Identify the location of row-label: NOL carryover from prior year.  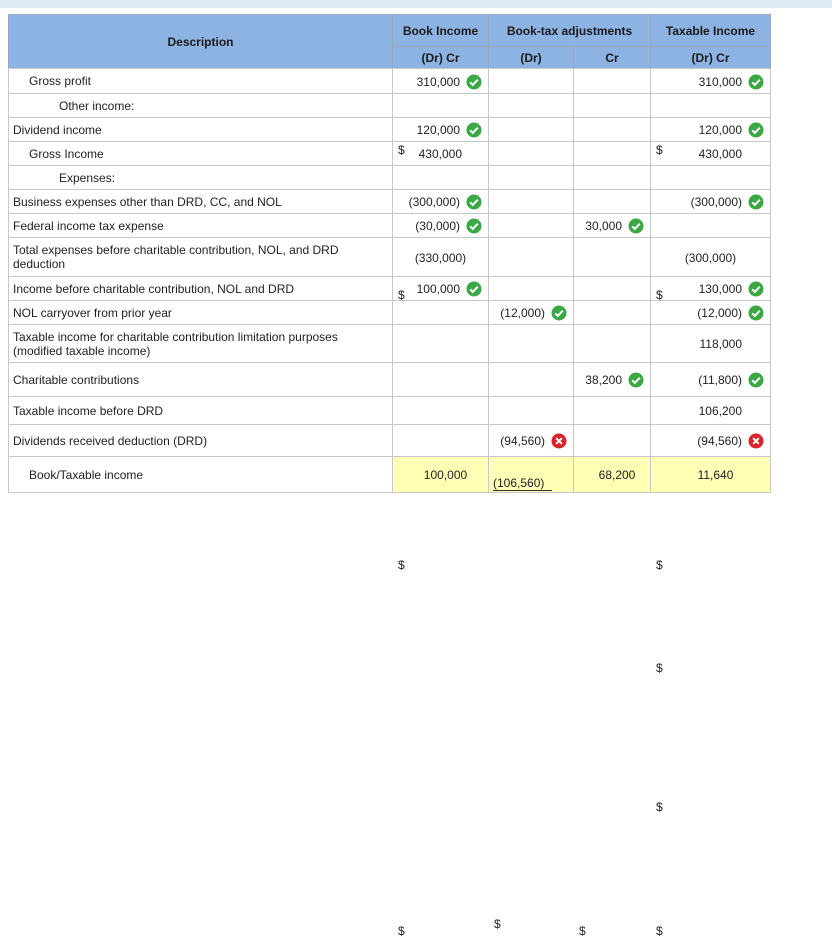
(200, 312).